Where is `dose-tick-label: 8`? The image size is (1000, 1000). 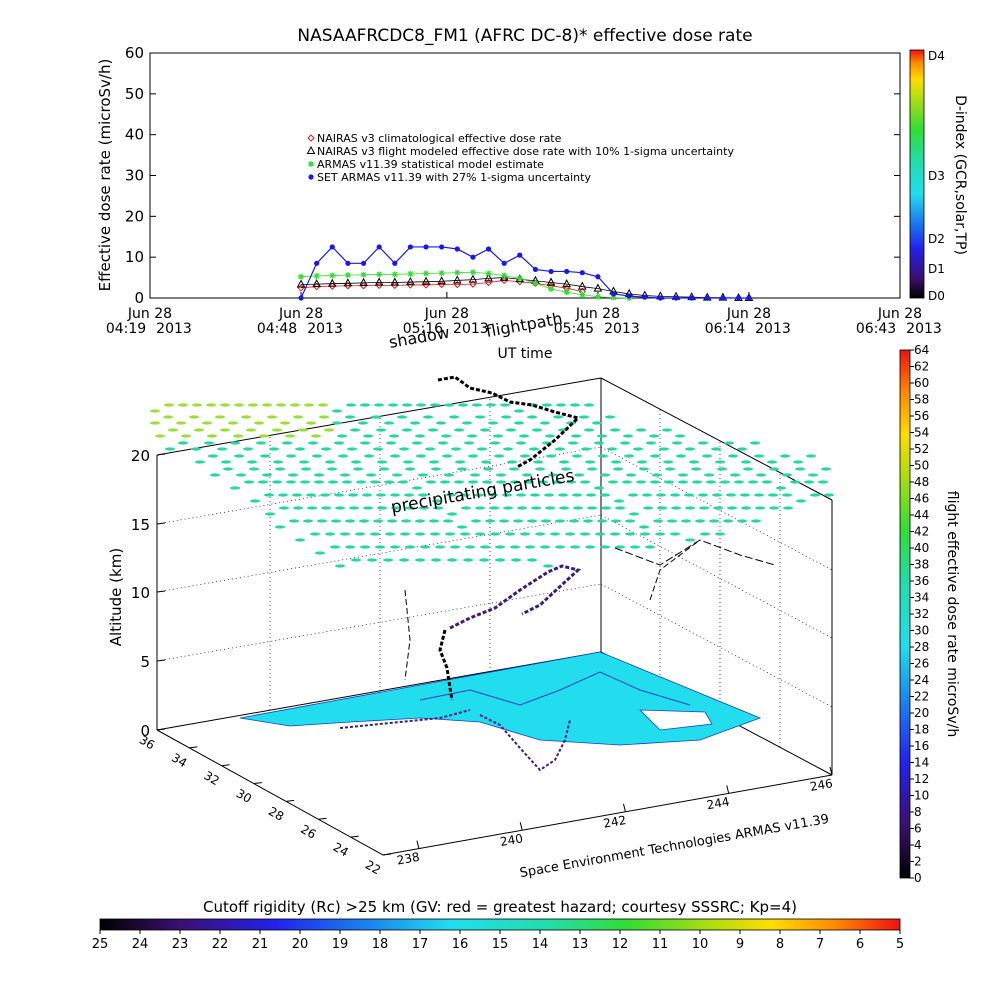
dose-tick-label: 8 is located at coordinates (918, 812).